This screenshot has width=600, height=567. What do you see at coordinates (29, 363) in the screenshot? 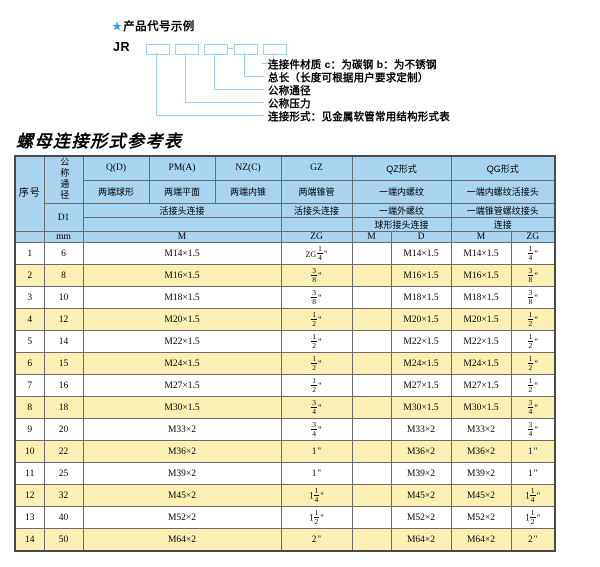
I see `cell-seq: 6` at bounding box center [29, 363].